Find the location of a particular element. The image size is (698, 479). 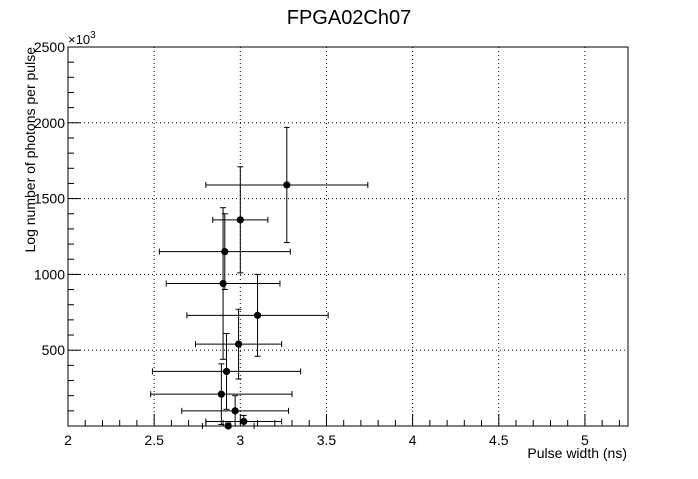

y-tick-label: 1500 is located at coordinates (49, 199).